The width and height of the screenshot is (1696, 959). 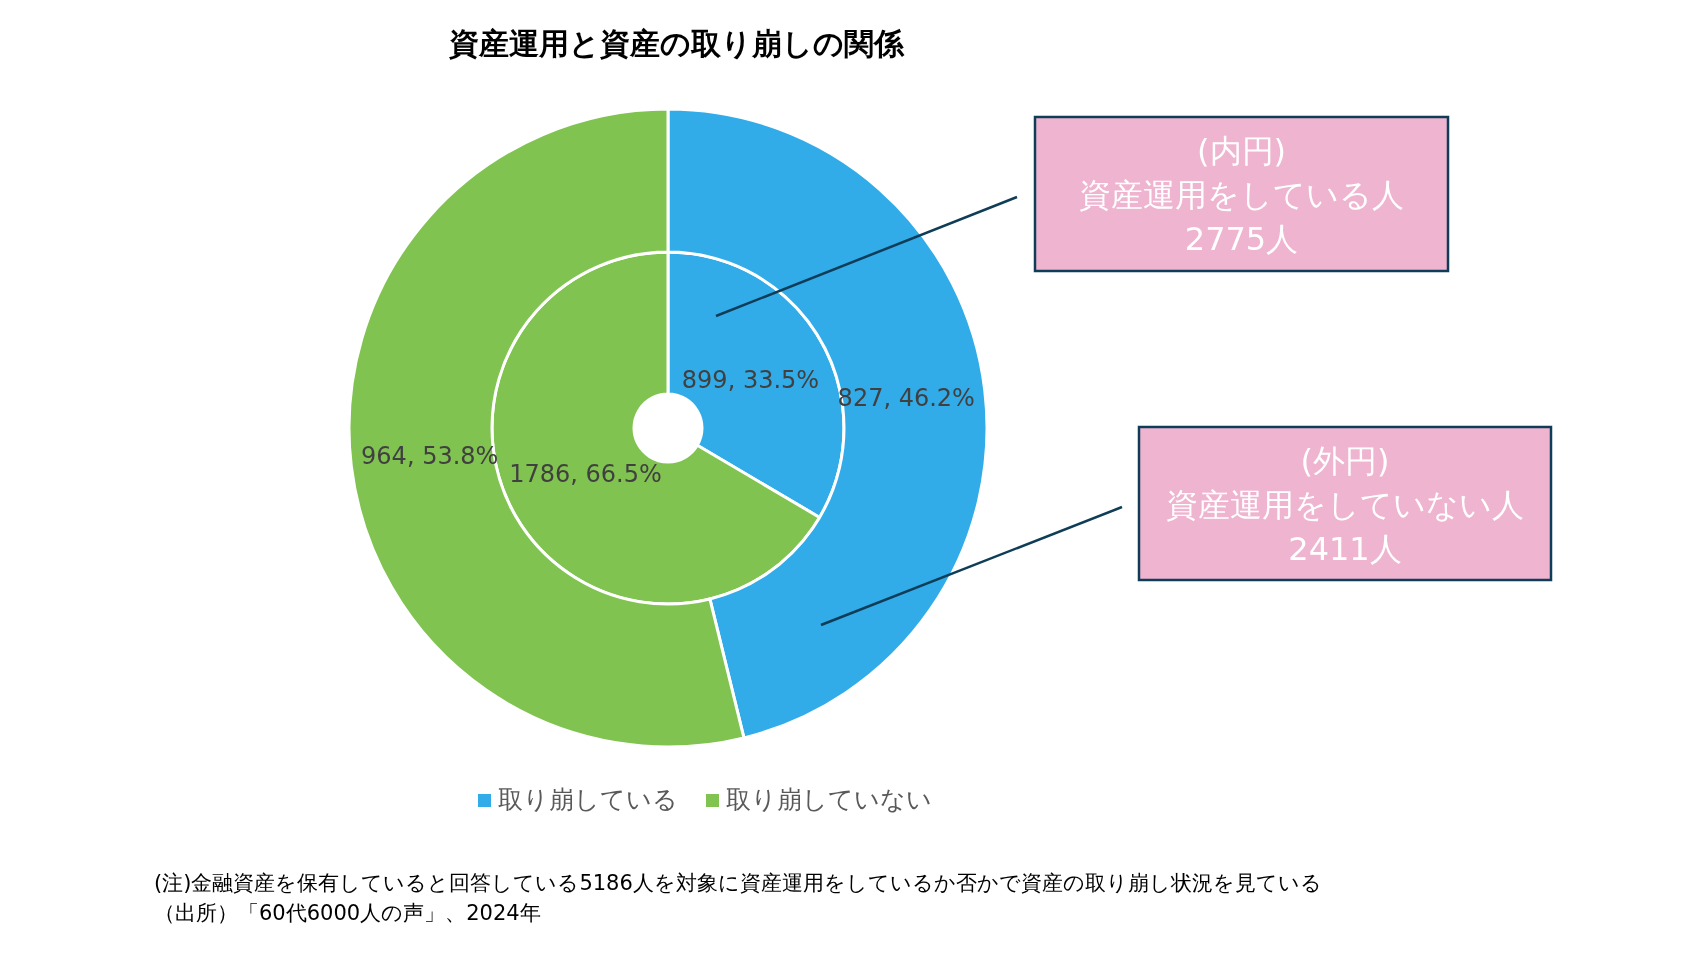 What do you see at coordinates (750, 379) in the screenshot?
I see `data-label: 899, 33.5%` at bounding box center [750, 379].